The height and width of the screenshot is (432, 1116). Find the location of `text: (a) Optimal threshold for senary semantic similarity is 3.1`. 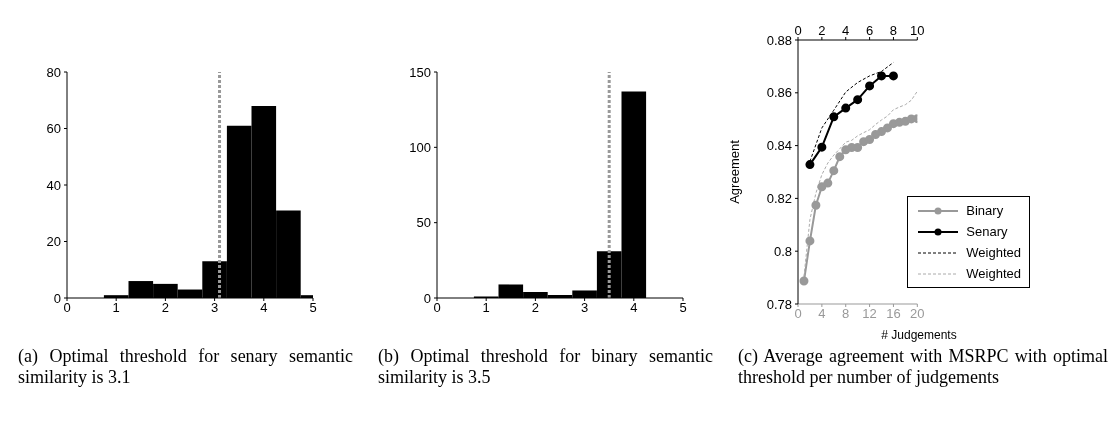

text: (a) Optimal threshold for senary semantic similarity is 3.1 is located at coordinates (185, 367).